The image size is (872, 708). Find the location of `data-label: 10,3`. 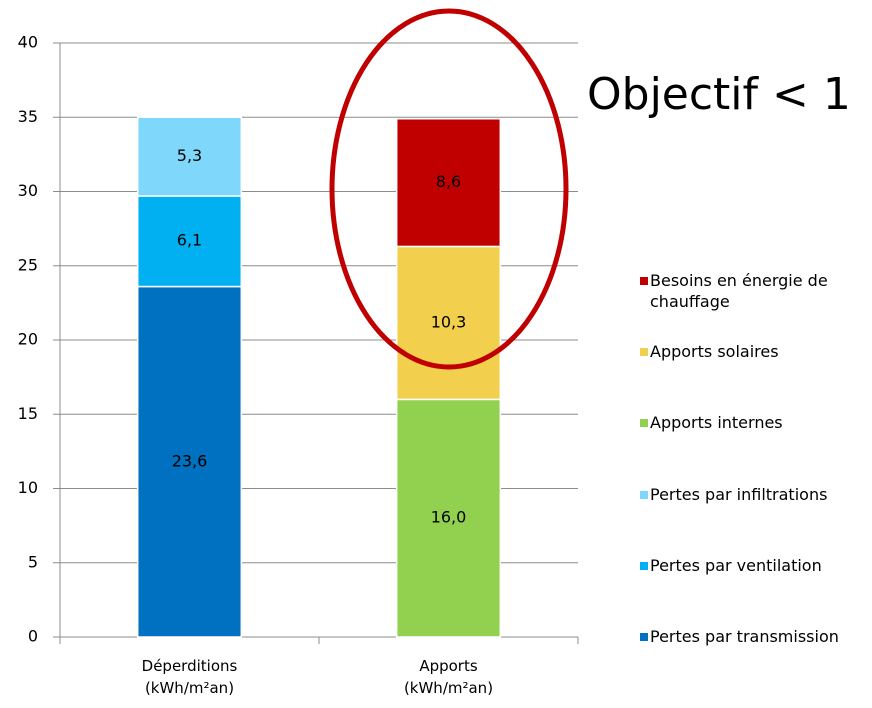

data-label: 10,3 is located at coordinates (449, 321).